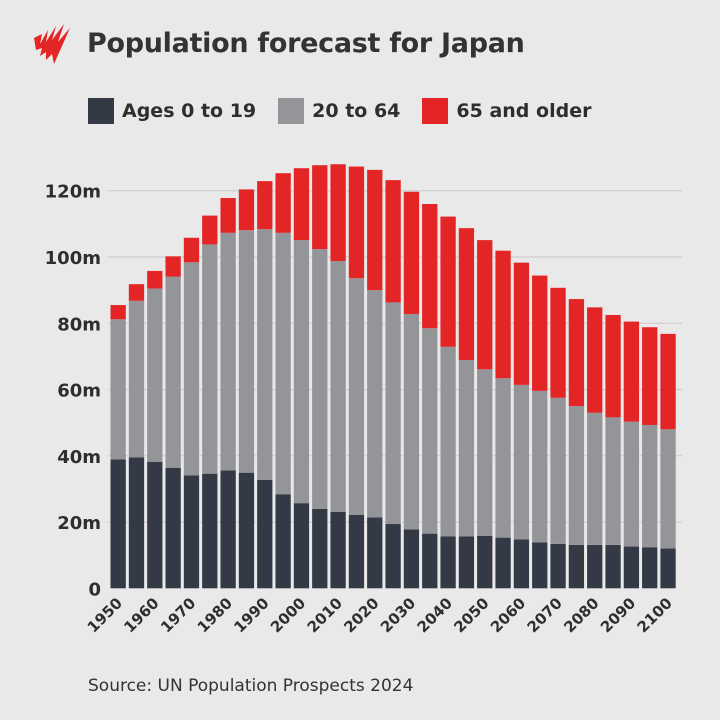  Describe the element at coordinates (631, 484) in the screenshot. I see `bar-working-2090` at that location.